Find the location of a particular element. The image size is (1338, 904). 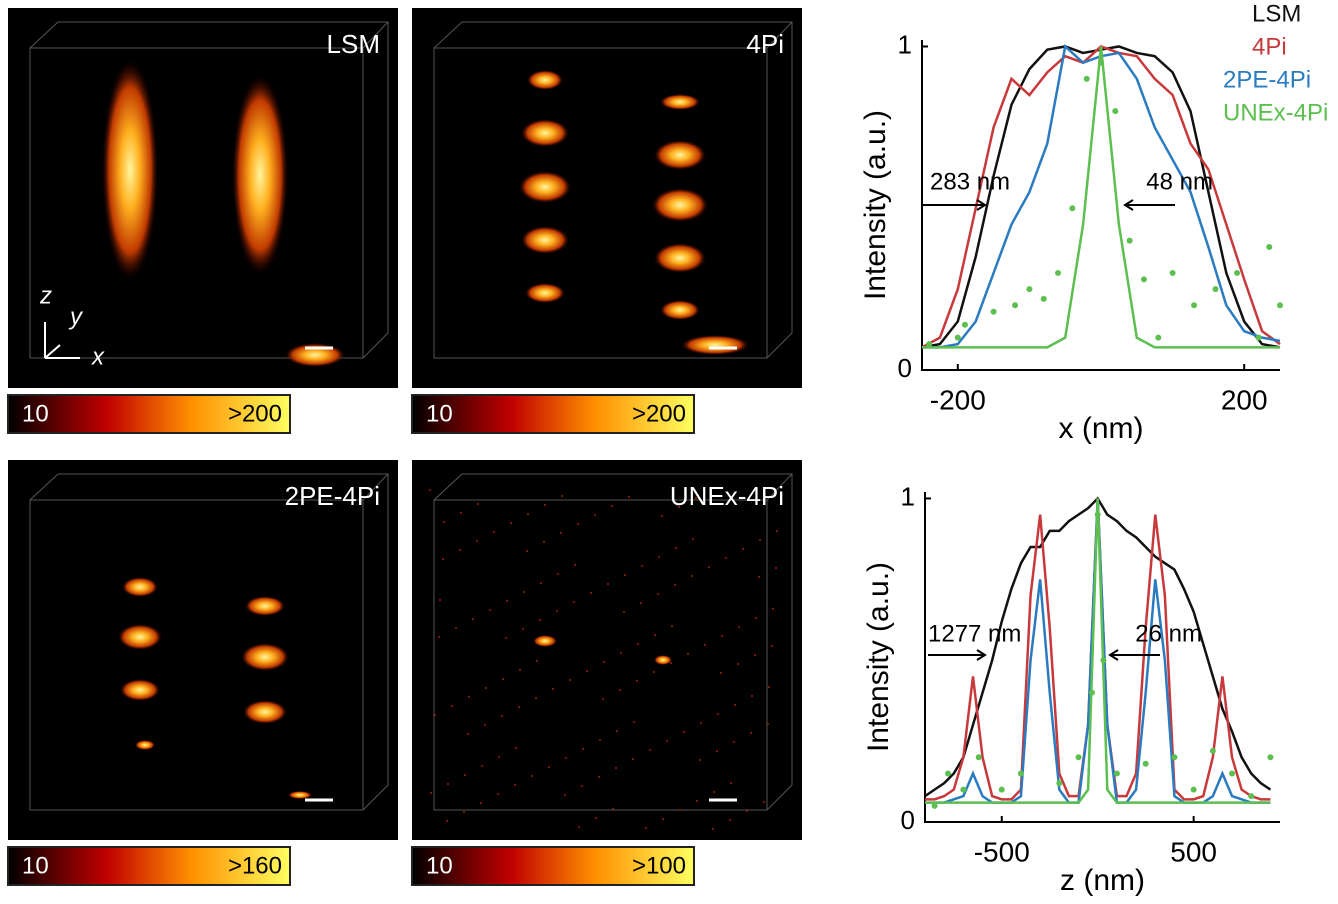

y-tick-label: 0 is located at coordinates (908, 820).